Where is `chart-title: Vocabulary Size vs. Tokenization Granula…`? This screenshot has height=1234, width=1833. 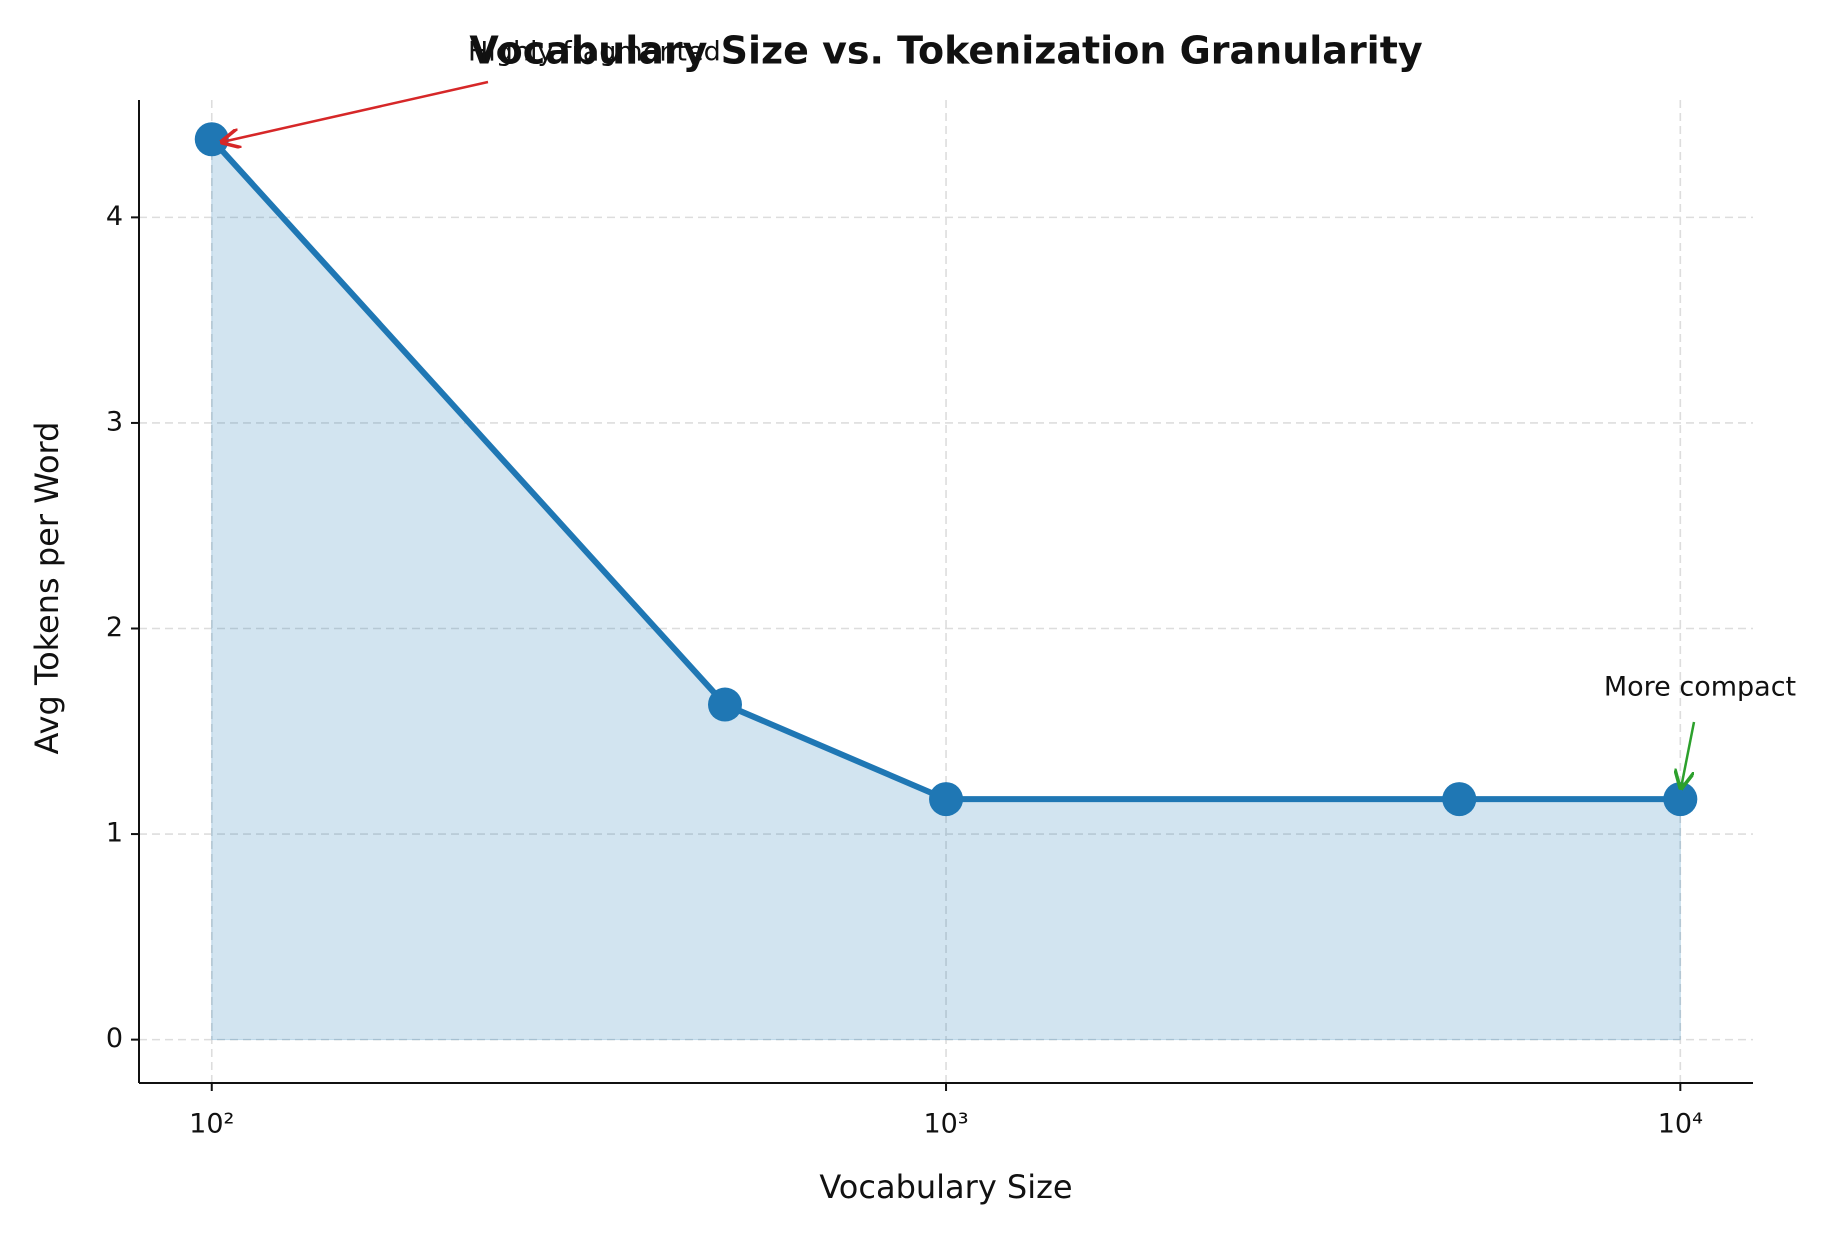
chart-title: Vocabulary Size vs. Tokenization Granula… is located at coordinates (946, 51).